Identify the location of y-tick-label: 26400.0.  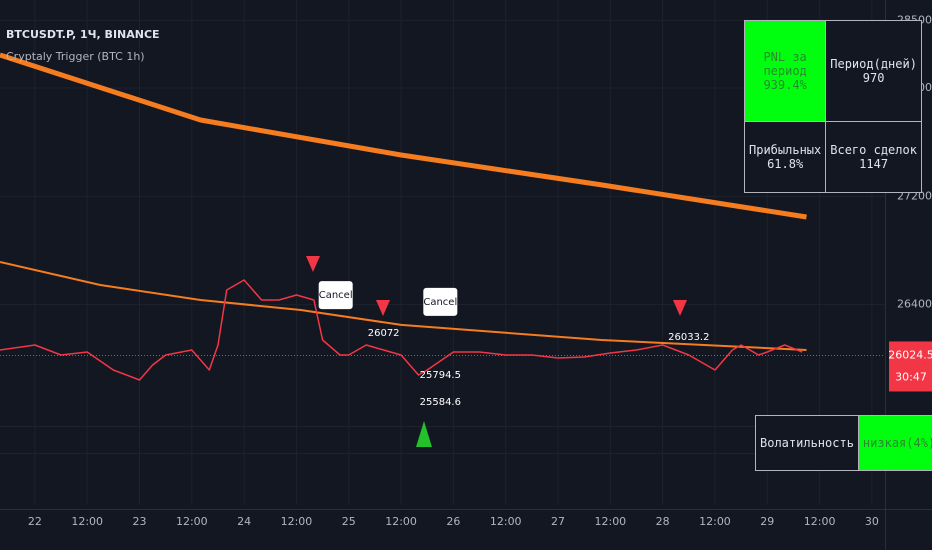
(914, 304).